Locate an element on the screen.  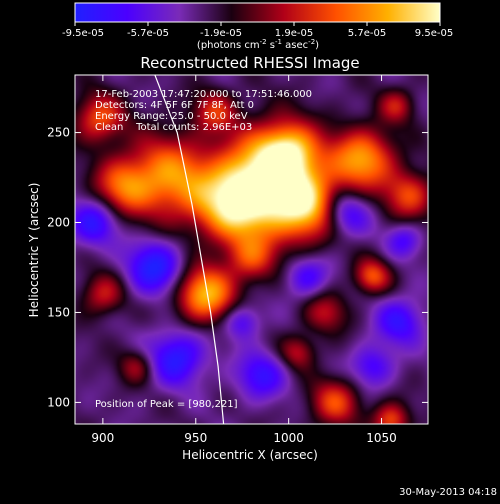
colorbar-tick-label: 9.5e-05 is located at coordinates (434, 33).